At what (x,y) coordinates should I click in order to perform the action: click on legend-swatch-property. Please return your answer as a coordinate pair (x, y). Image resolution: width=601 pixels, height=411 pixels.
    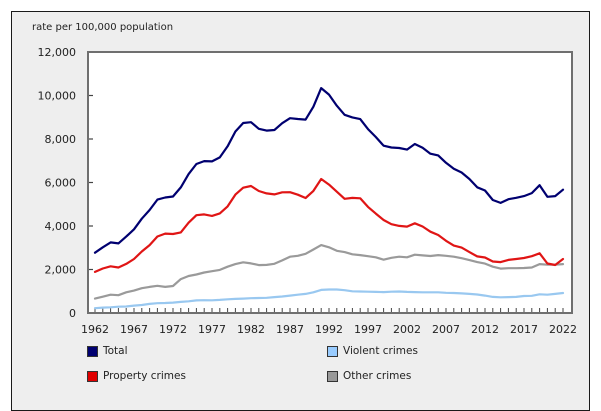
    Looking at the image, I should click on (92, 376).